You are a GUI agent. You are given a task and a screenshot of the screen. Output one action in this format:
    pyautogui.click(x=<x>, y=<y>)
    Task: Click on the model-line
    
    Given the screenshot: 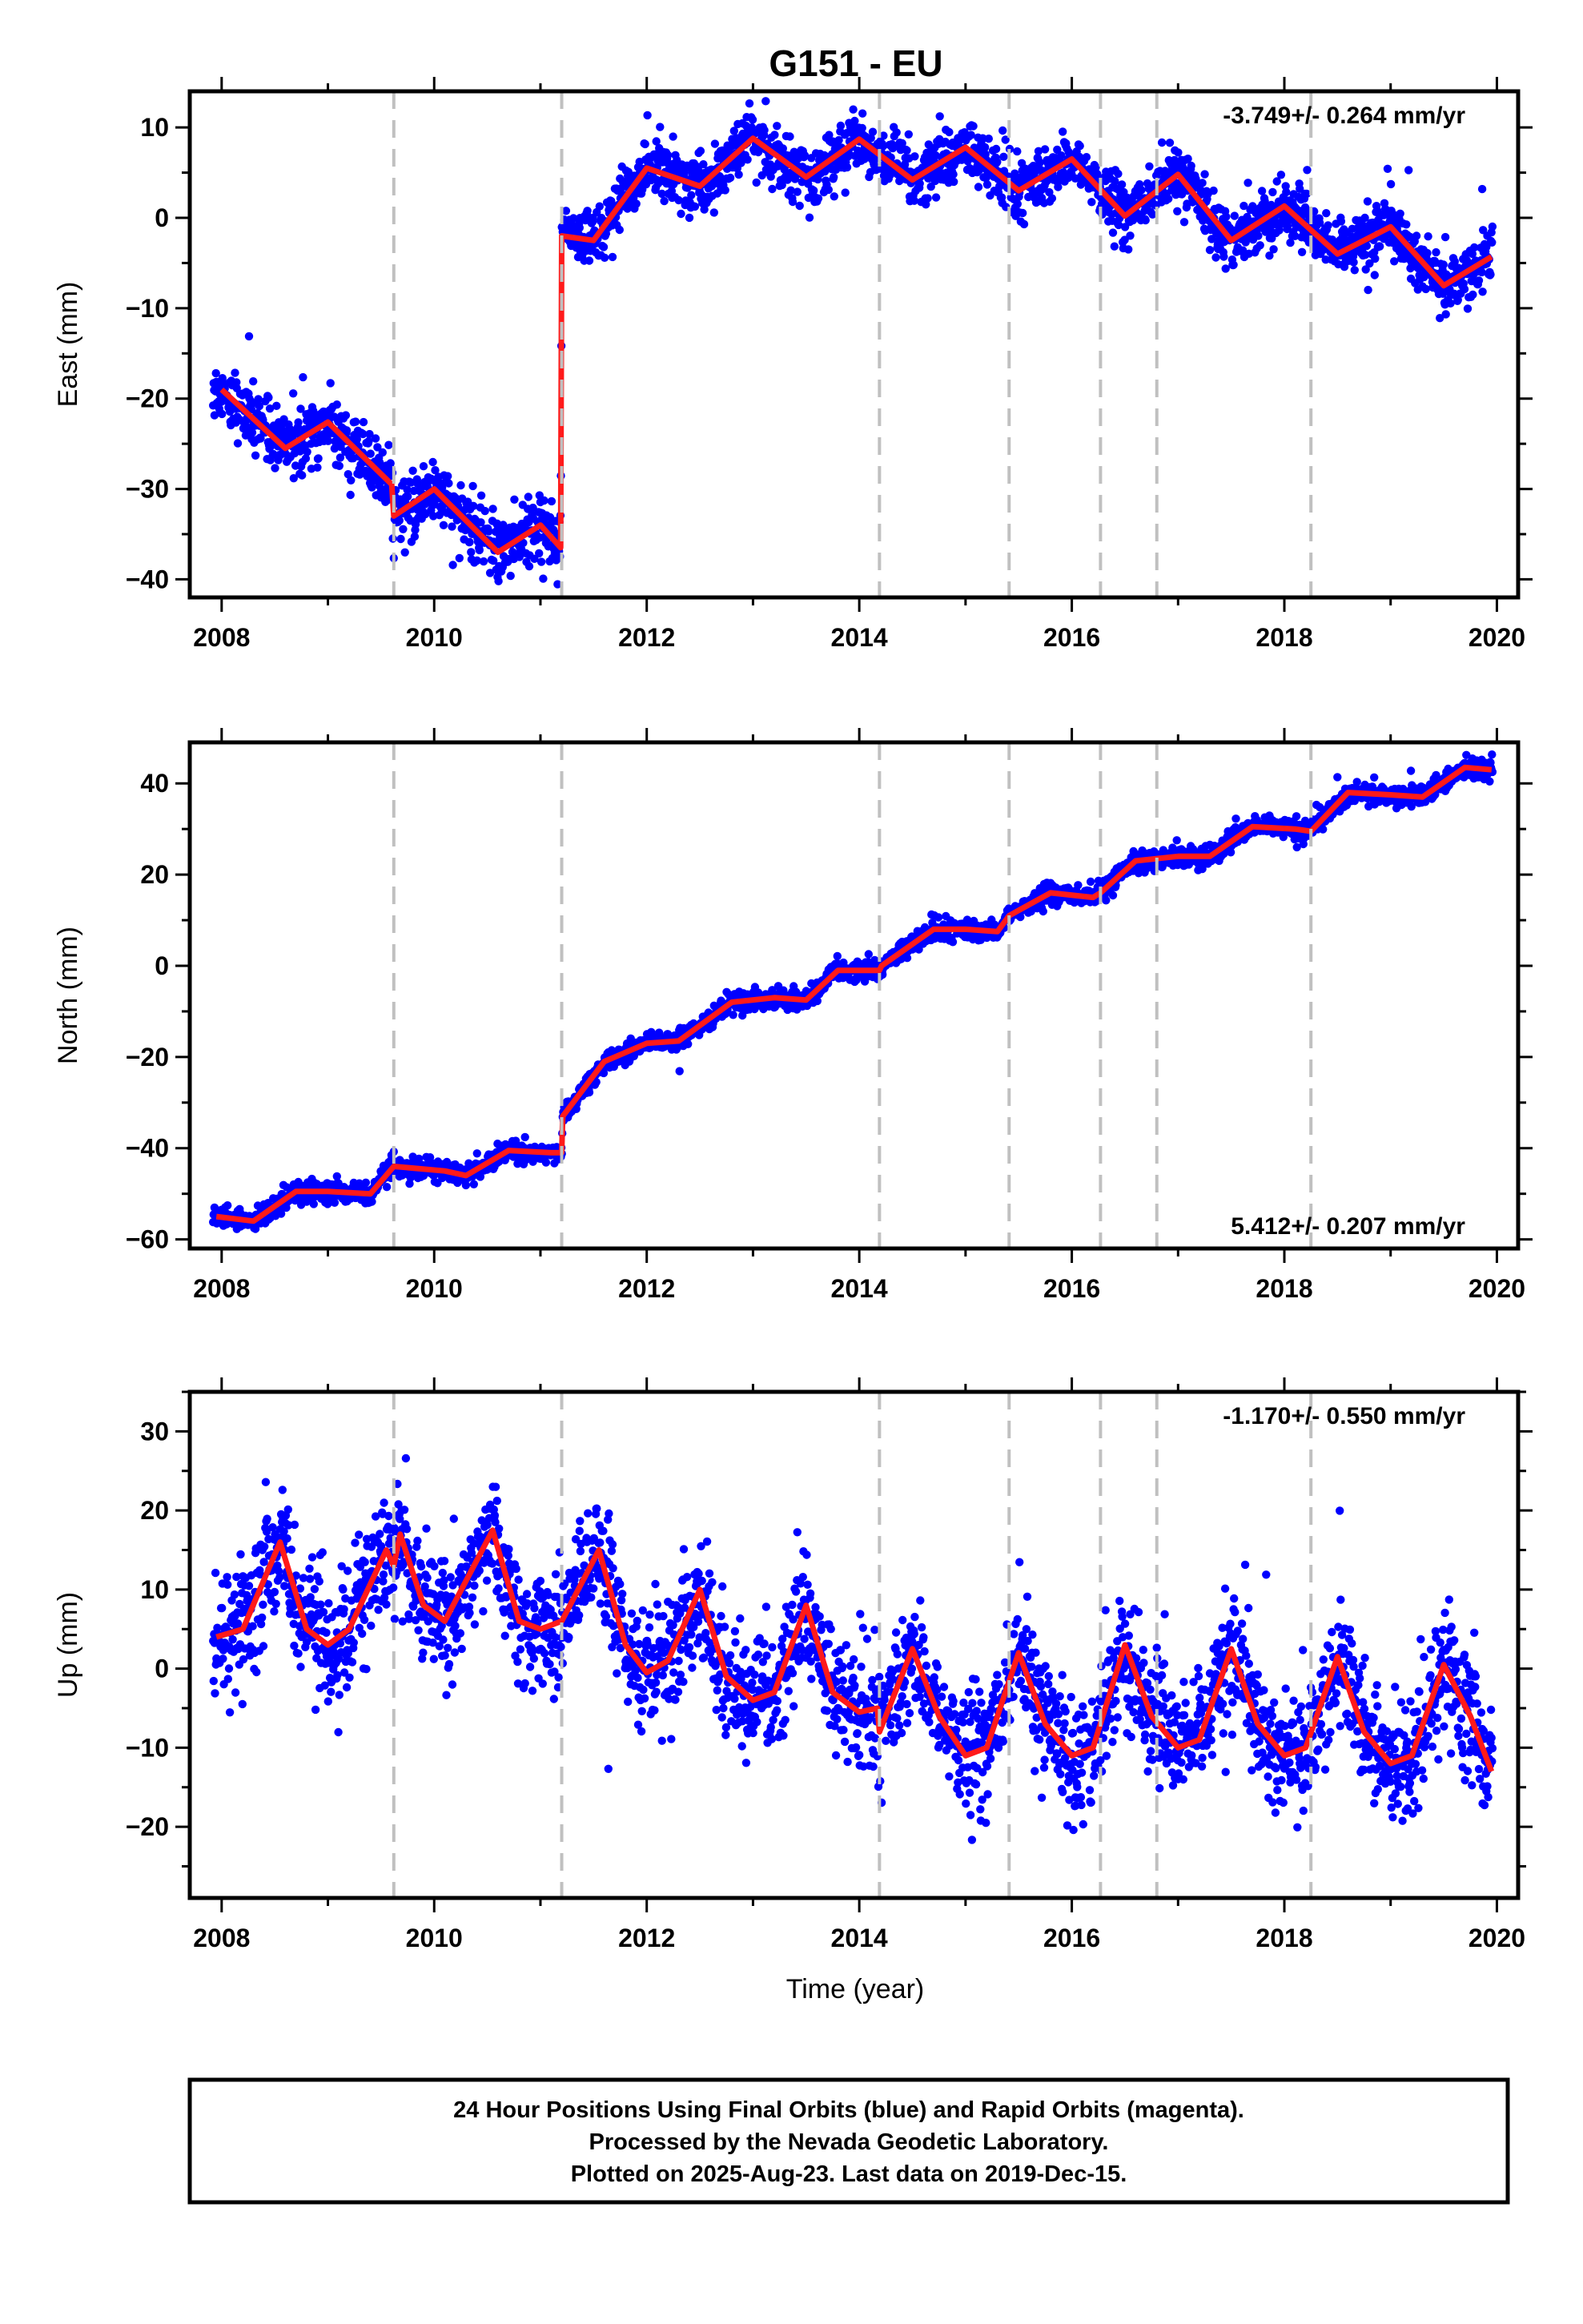 What is the action you would take?
    pyautogui.click(x=856, y=345)
    